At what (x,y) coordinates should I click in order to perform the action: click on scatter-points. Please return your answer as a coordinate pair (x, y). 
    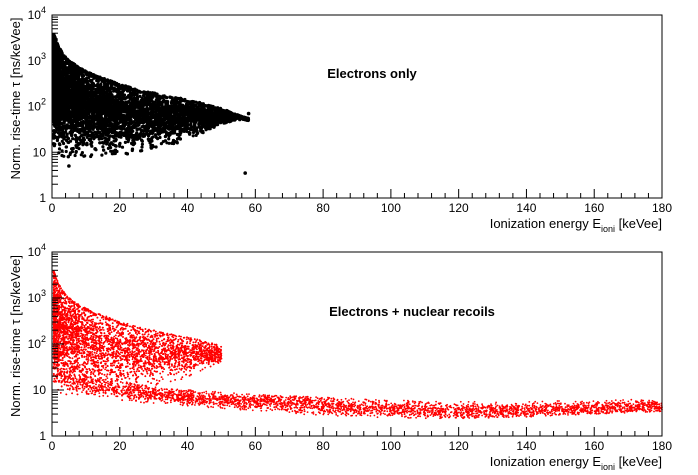
    Looking at the image, I should click on (151, 104).